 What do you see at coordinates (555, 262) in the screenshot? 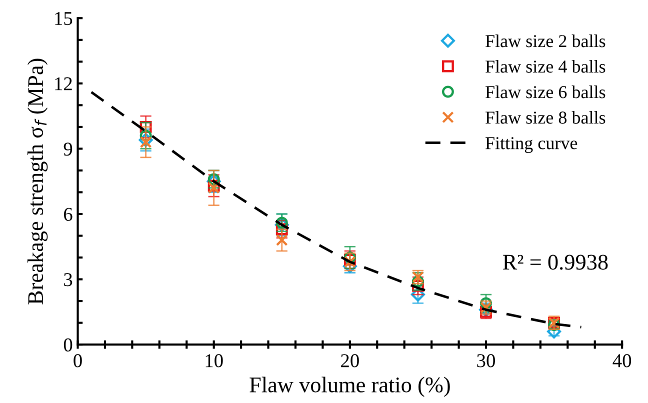
I see `annotation: R² = 0.9938` at bounding box center [555, 262].